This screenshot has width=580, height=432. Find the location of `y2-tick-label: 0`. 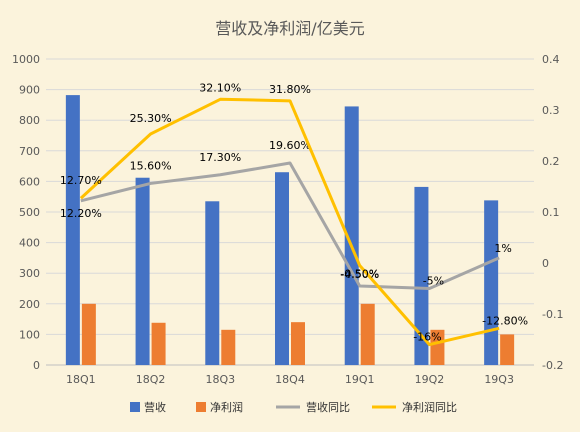

y2-tick-label: 0 is located at coordinates (545, 263).